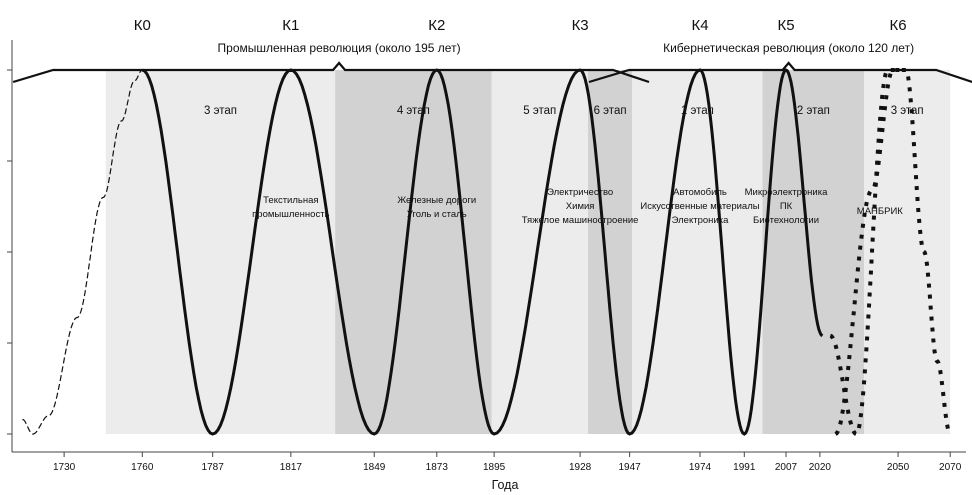 This screenshot has height=495, width=972. What do you see at coordinates (580, 192) in the screenshot?
I see `industry-label: Электричество` at bounding box center [580, 192].